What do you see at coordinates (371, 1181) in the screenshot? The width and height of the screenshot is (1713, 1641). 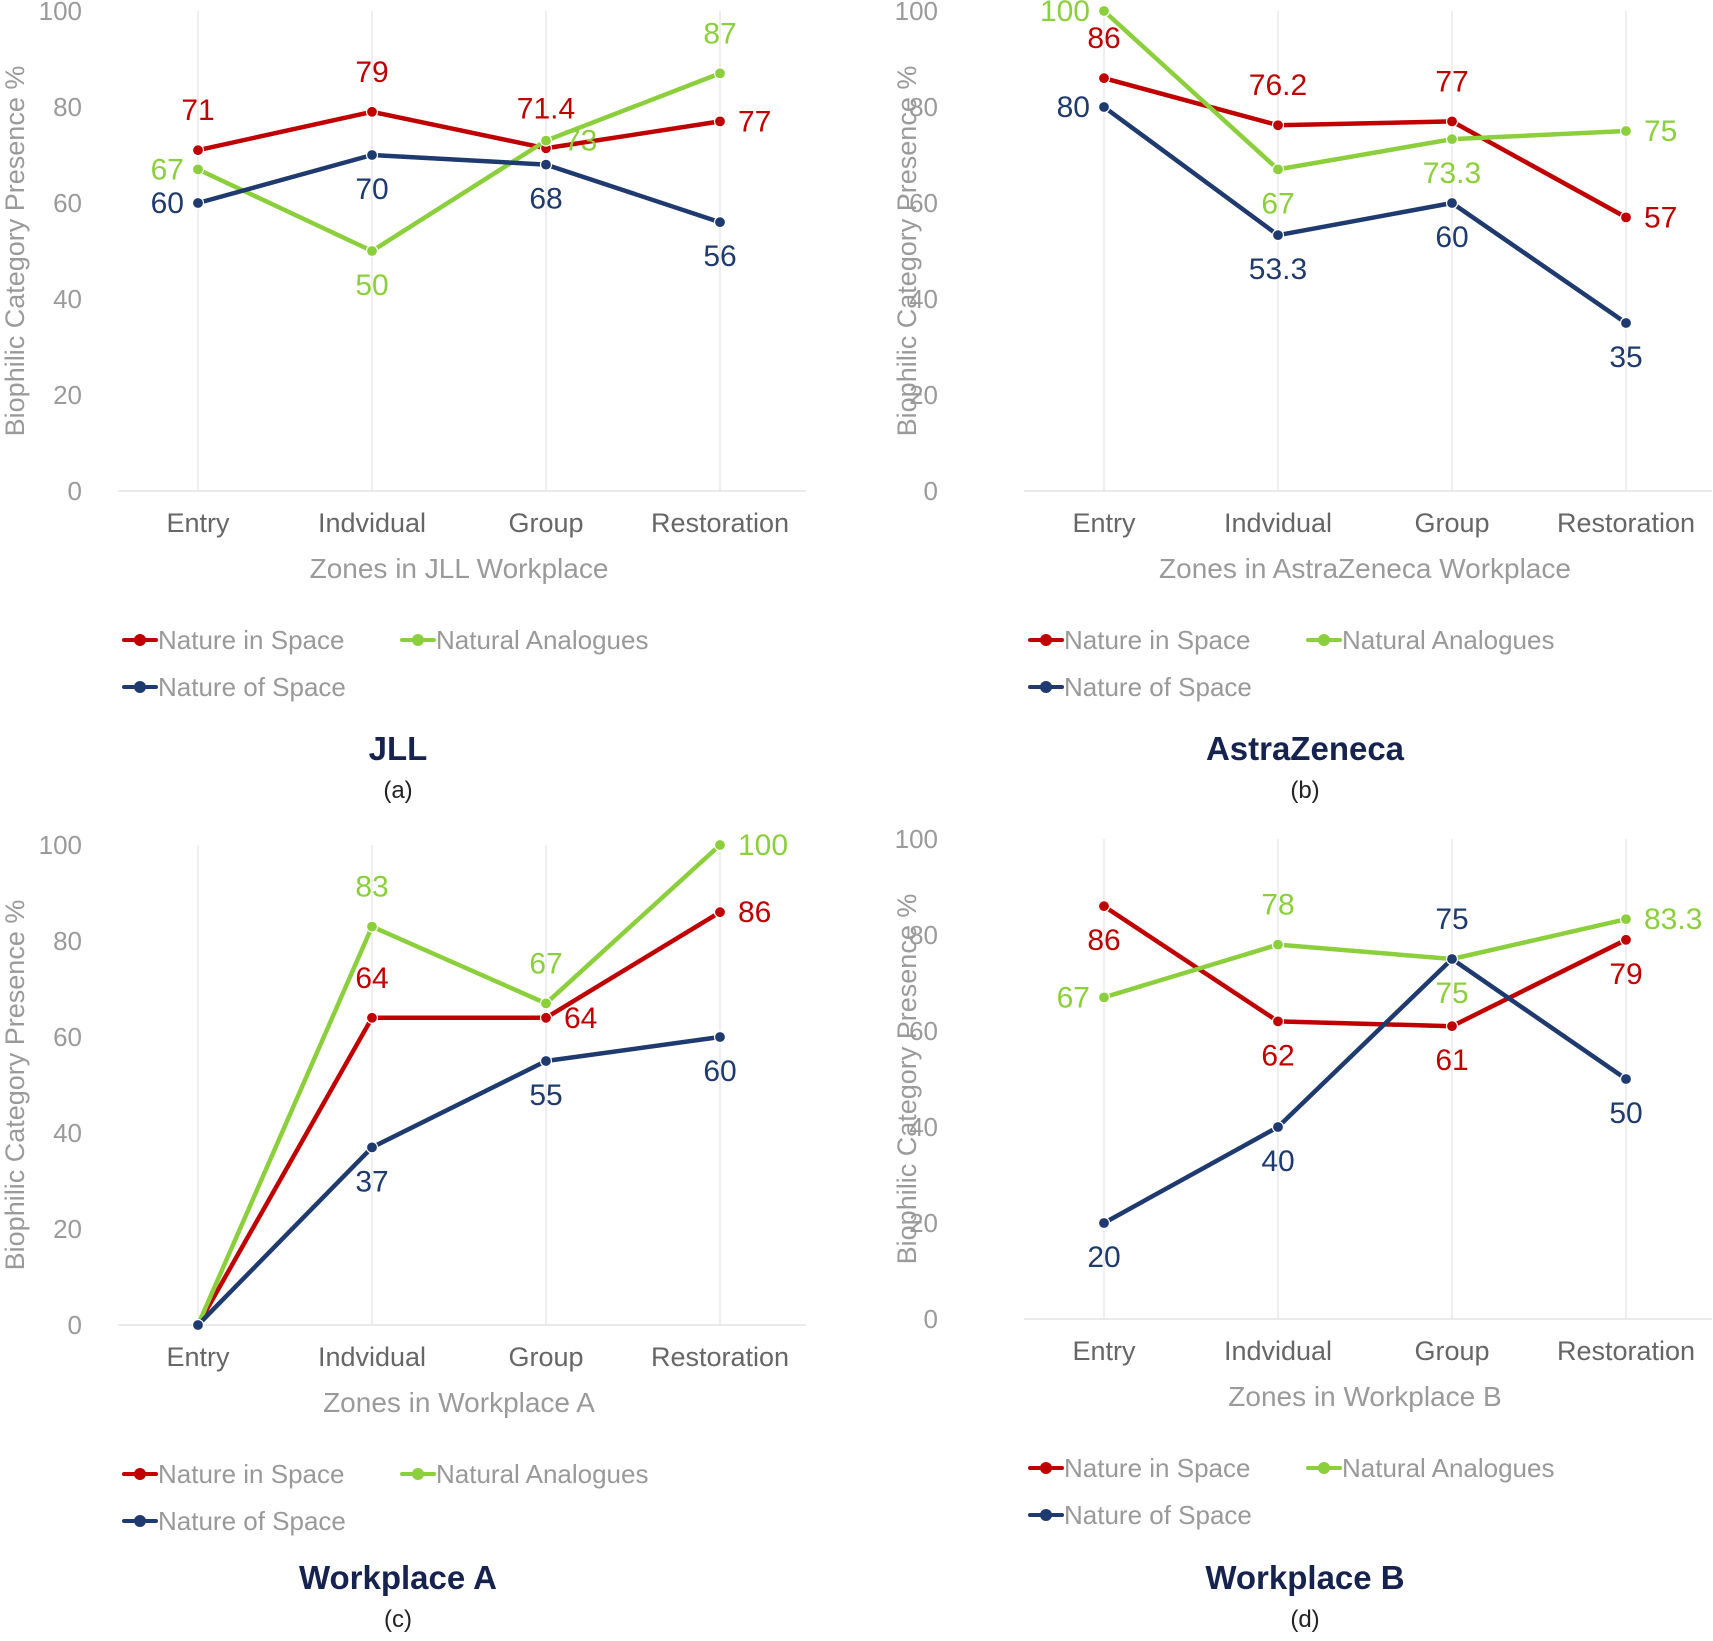 I see `data-label: 37` at bounding box center [371, 1181].